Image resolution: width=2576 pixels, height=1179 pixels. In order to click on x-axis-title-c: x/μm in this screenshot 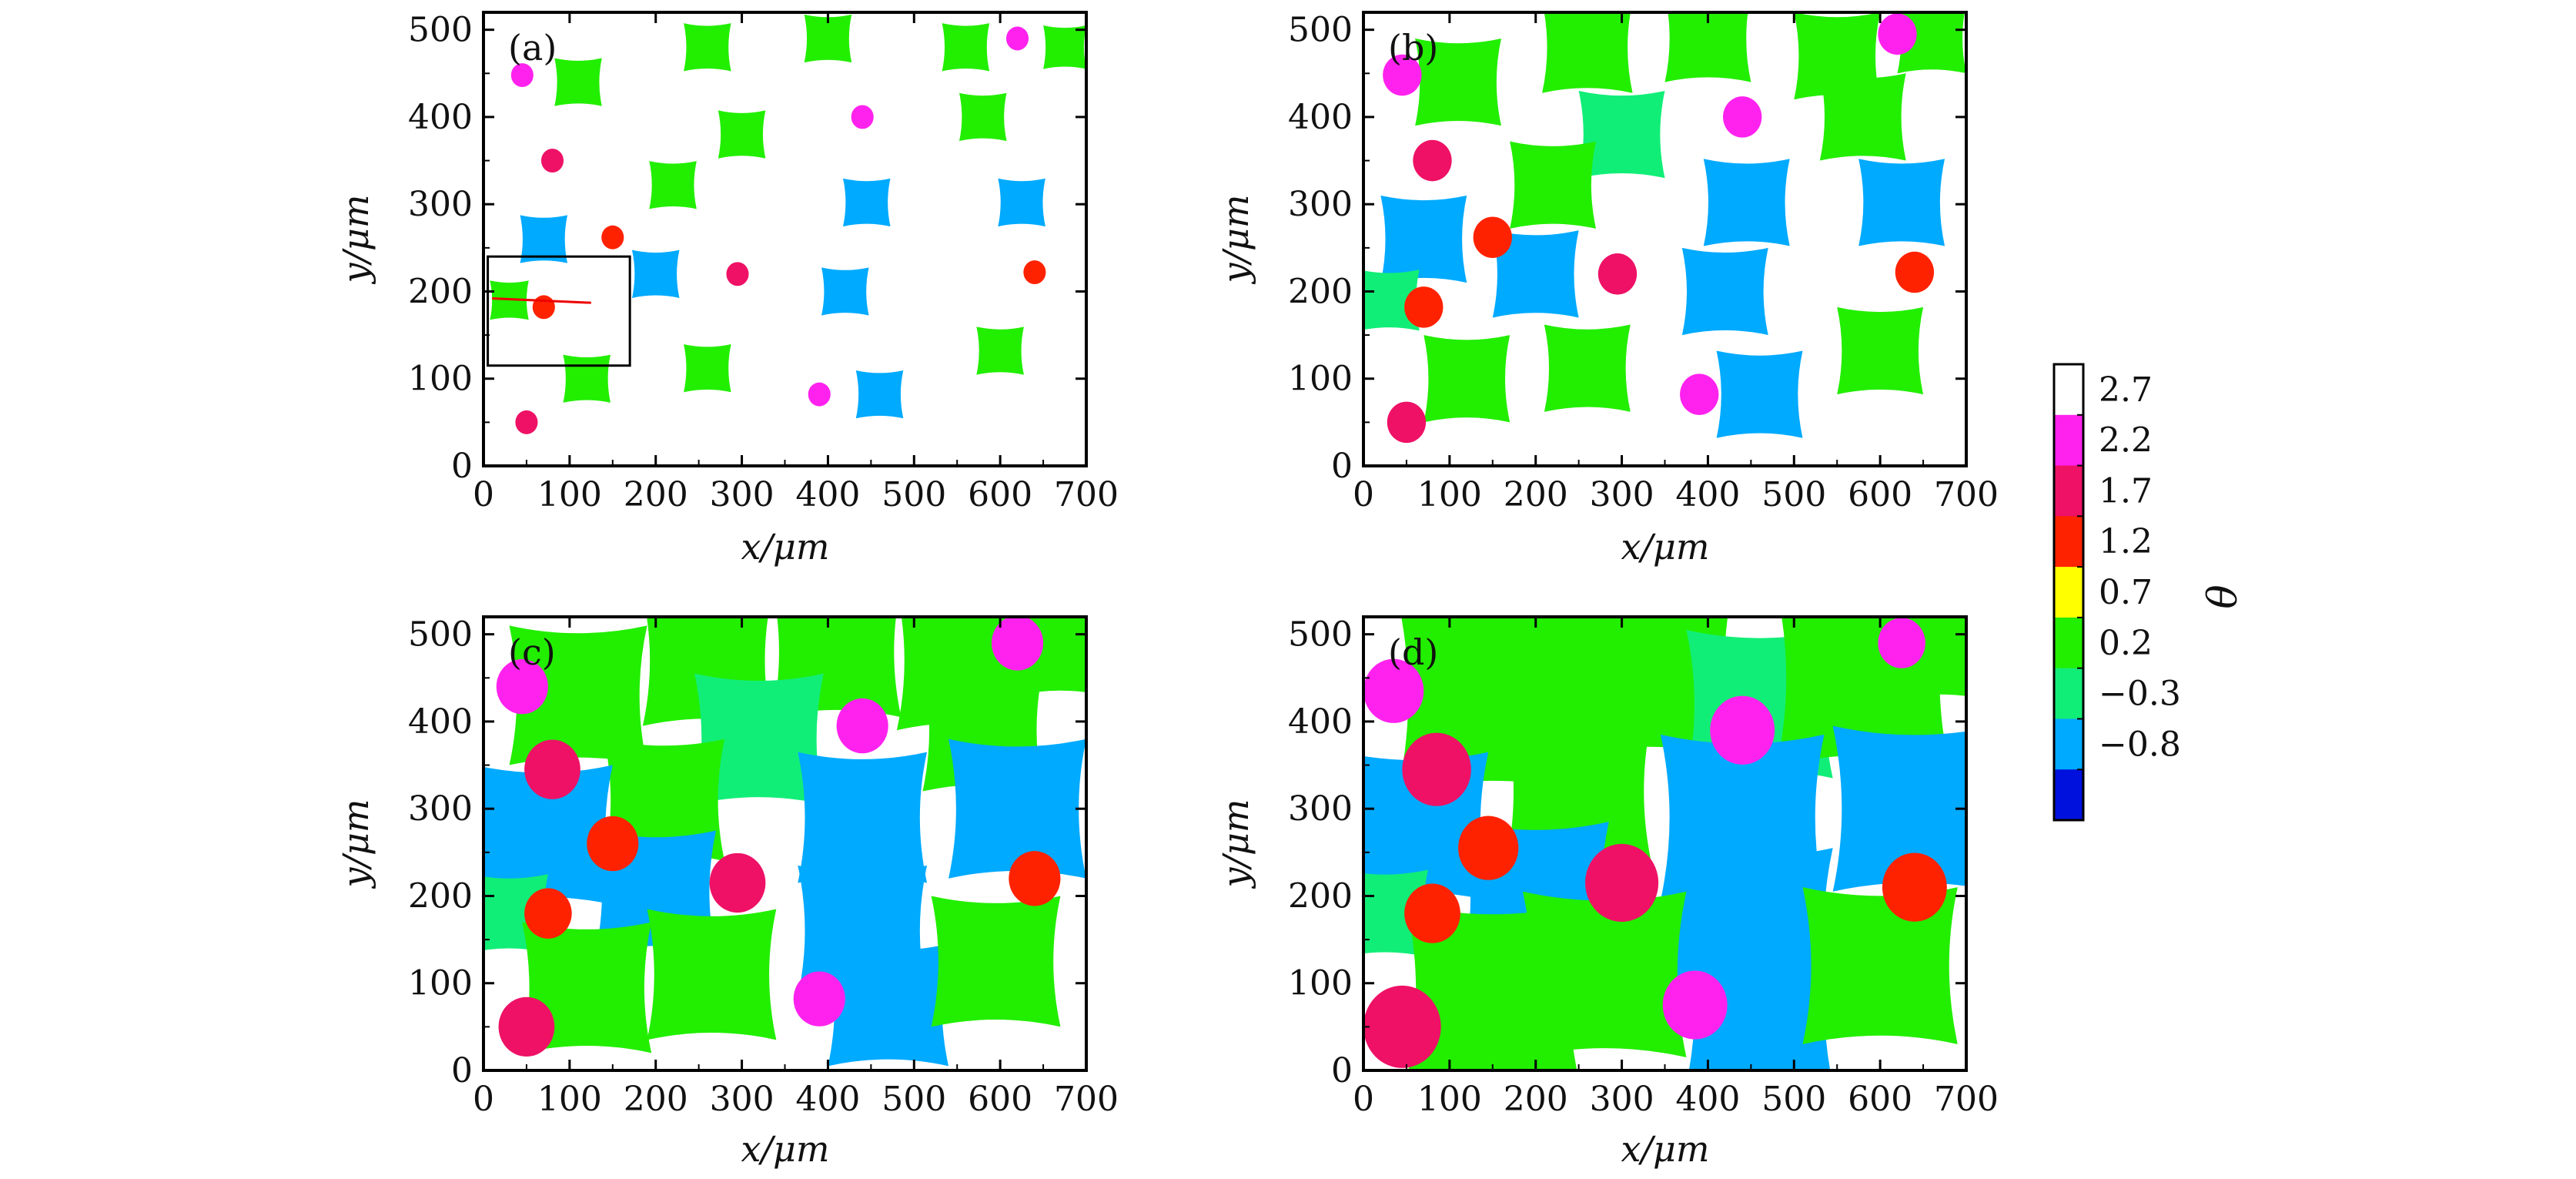, I will do `click(786, 1149)`.